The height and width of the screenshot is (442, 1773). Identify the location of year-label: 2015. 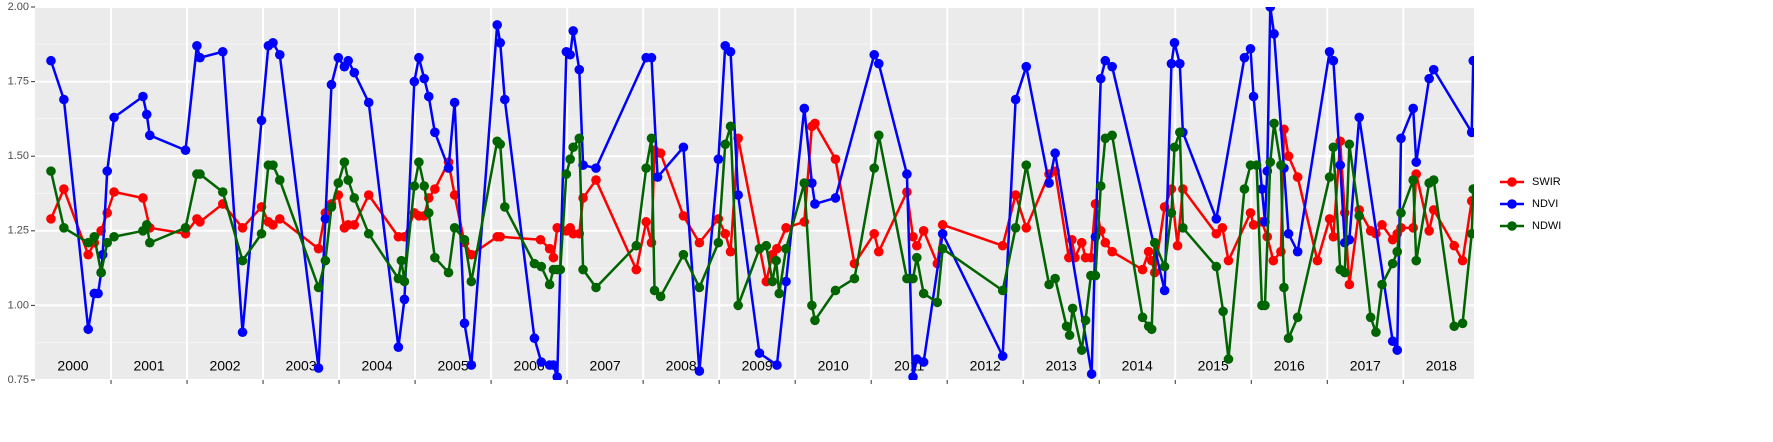
(1213, 366).